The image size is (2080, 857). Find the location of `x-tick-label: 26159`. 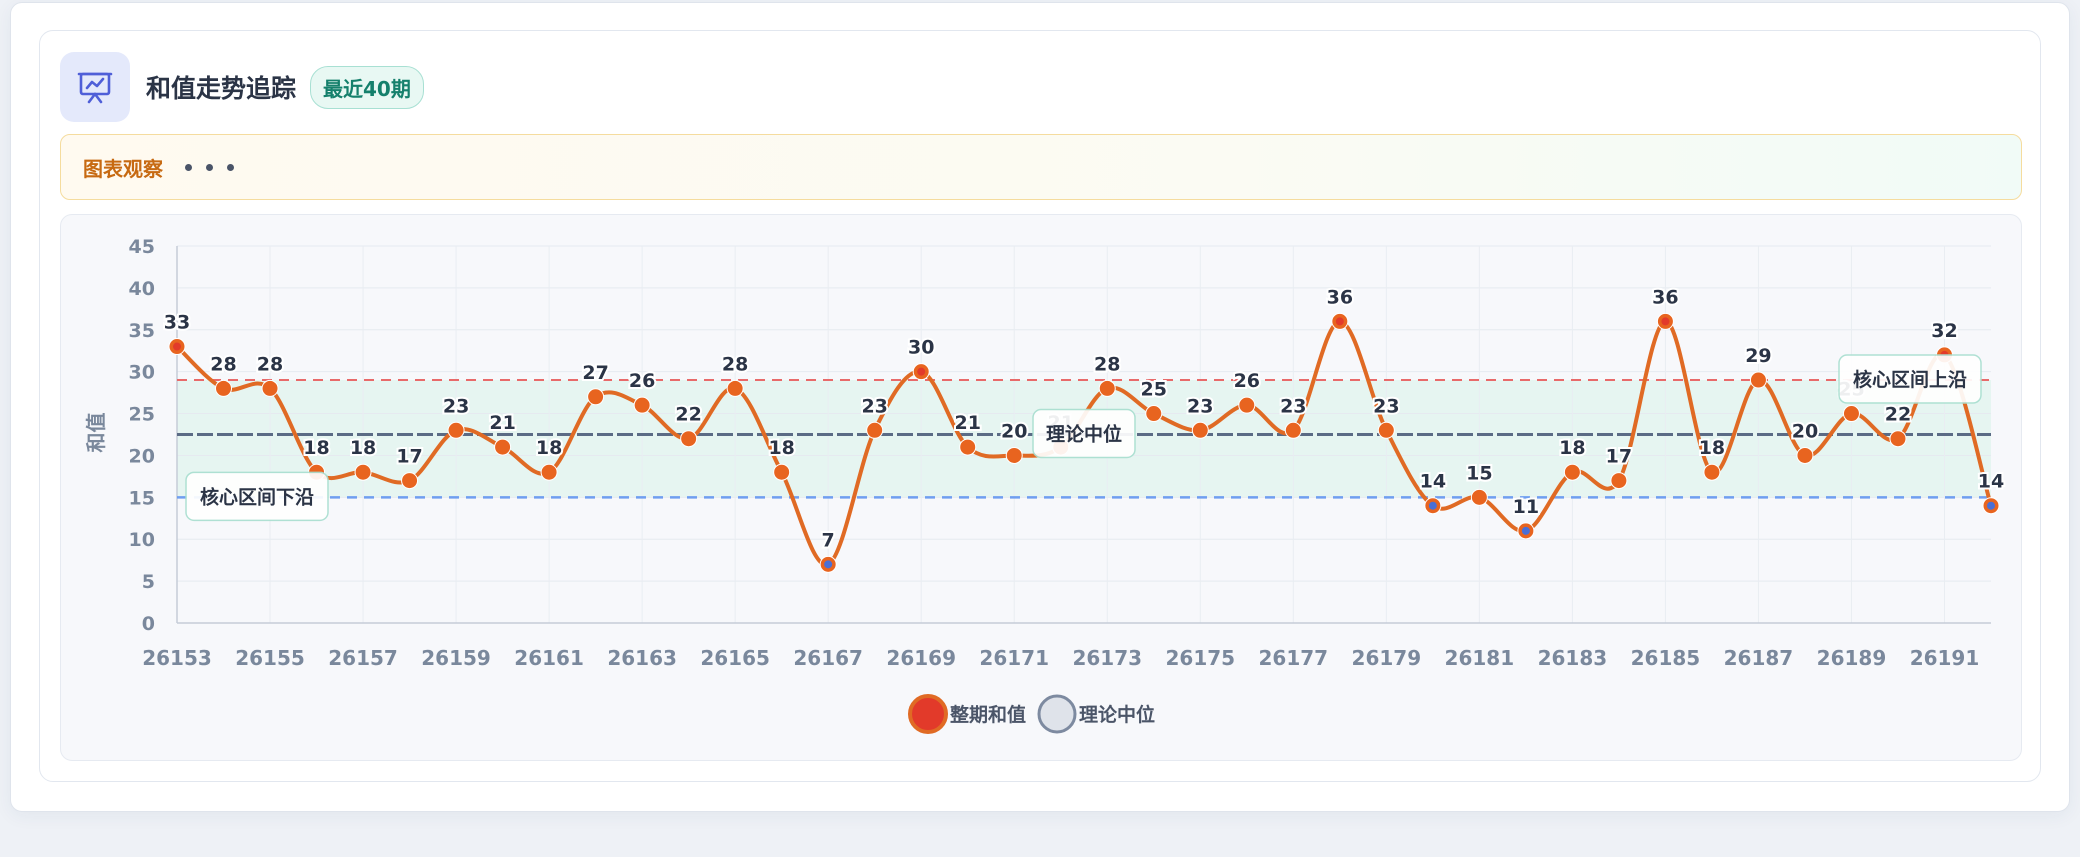

x-tick-label: 26159 is located at coordinates (456, 658).